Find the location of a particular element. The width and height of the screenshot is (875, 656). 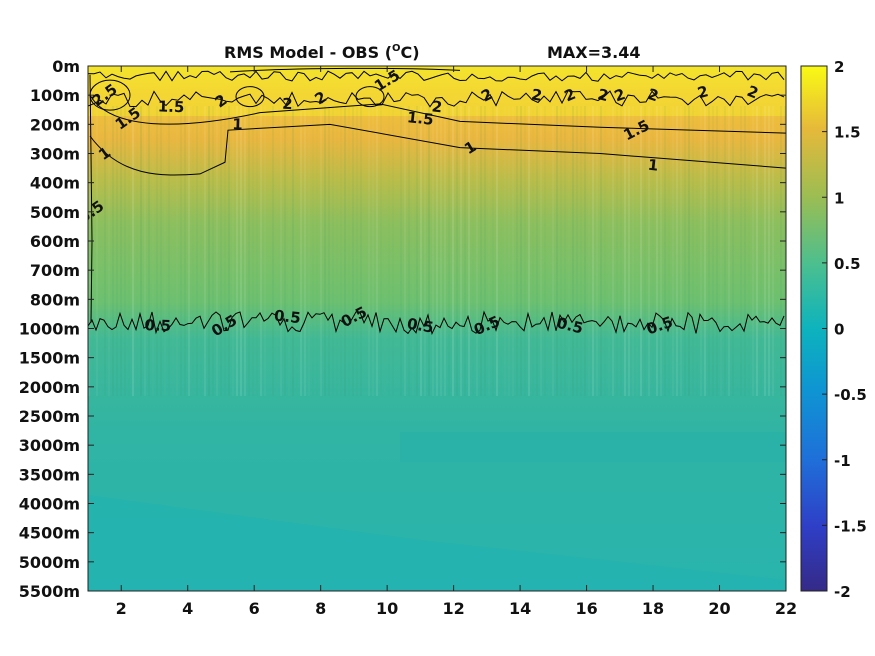

y-tick-label: 4500m is located at coordinates (49, 533).